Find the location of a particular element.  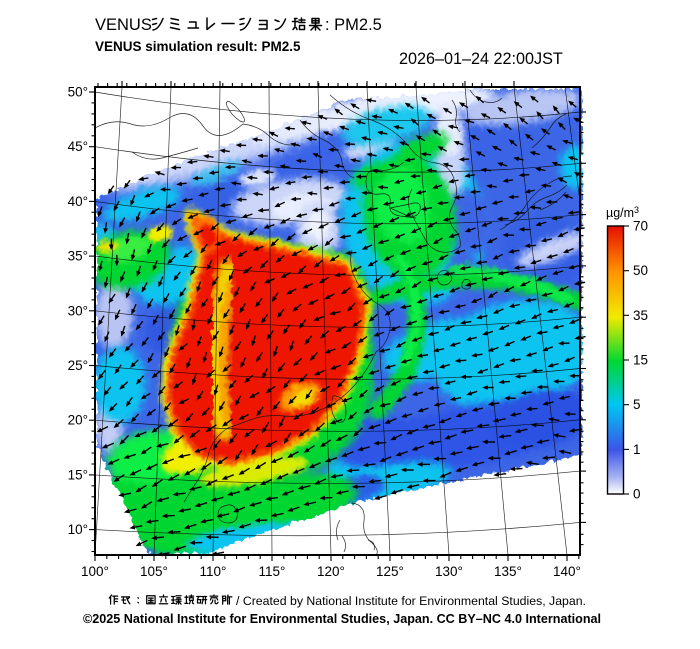

svg-text: 5 is located at coordinates (637, 404).